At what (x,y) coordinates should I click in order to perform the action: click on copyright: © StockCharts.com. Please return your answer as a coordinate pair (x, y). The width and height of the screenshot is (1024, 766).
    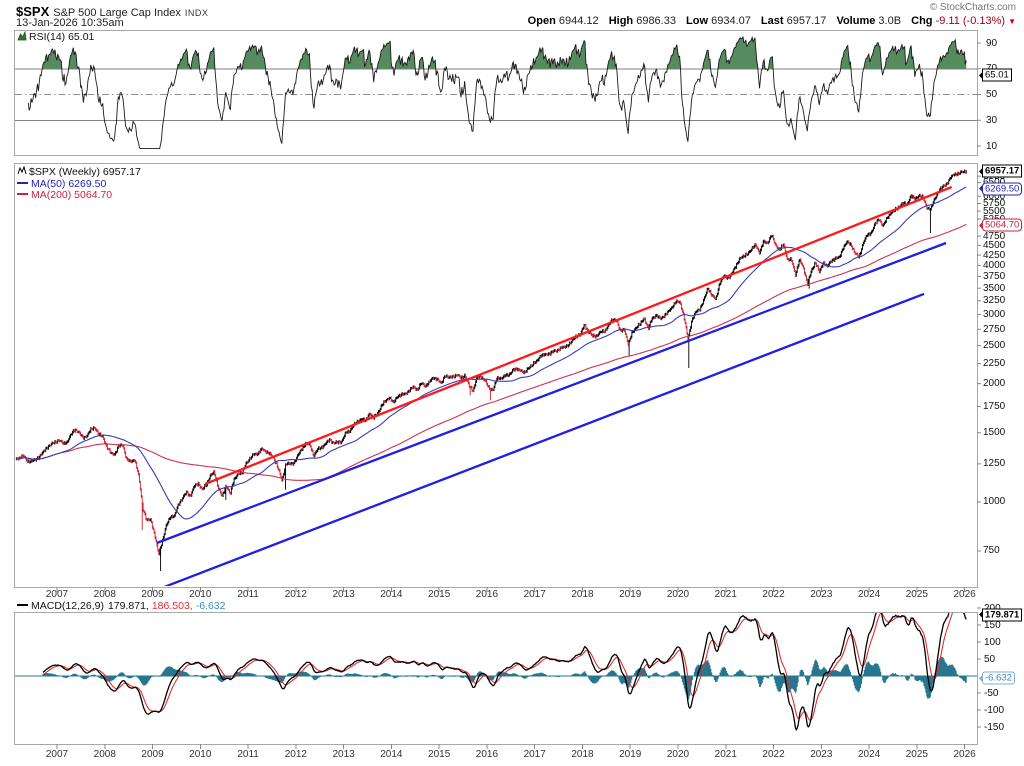
    Looking at the image, I should click on (972, 7).